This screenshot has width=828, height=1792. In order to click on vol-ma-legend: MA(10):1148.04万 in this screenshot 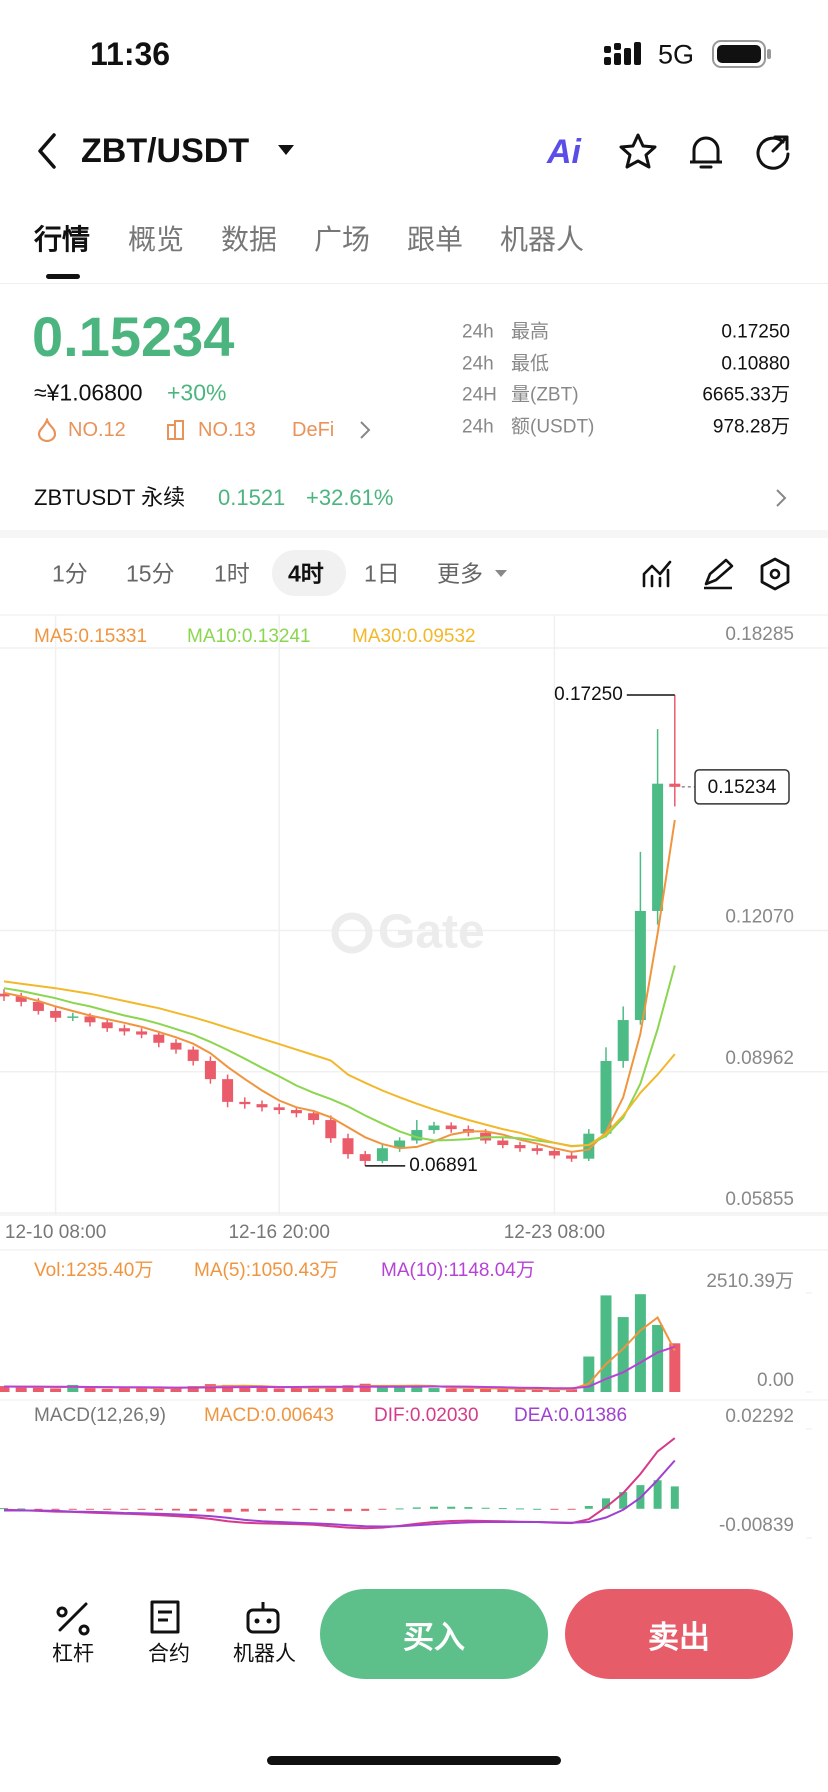, I will do `click(458, 1270)`.